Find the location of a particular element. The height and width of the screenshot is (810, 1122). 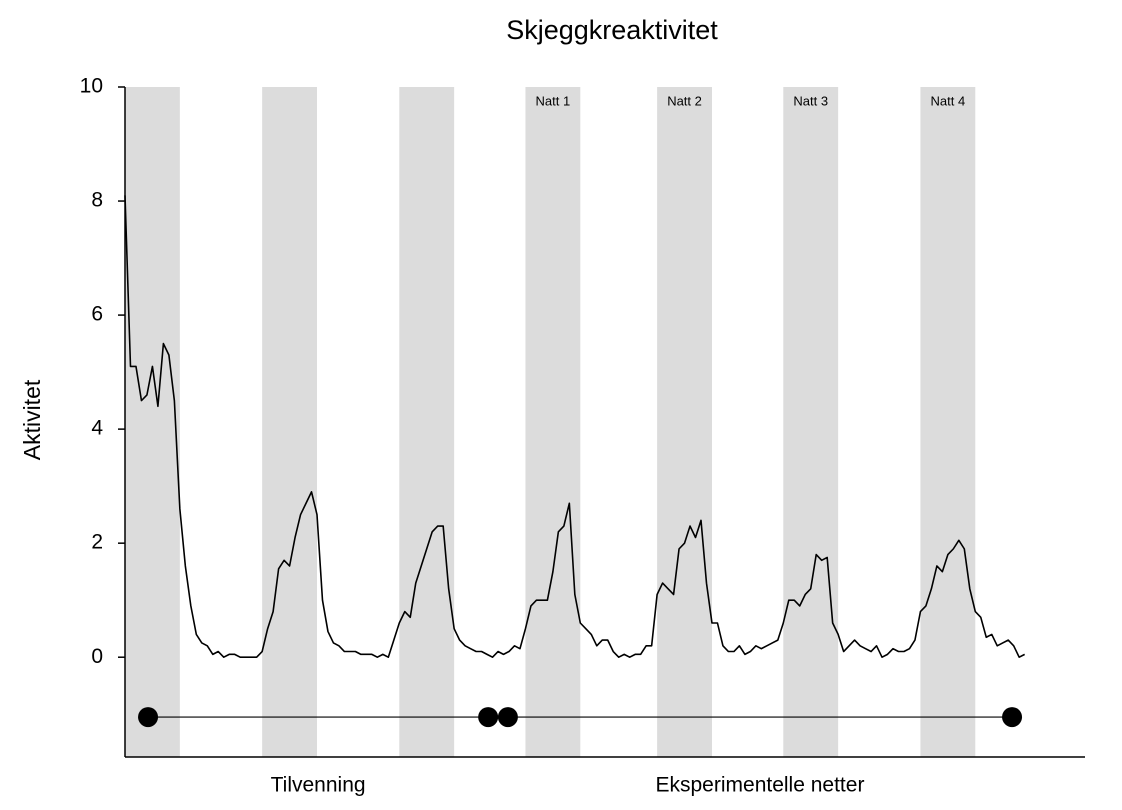

y-axis-label: Aktivitet is located at coordinates (32, 419).